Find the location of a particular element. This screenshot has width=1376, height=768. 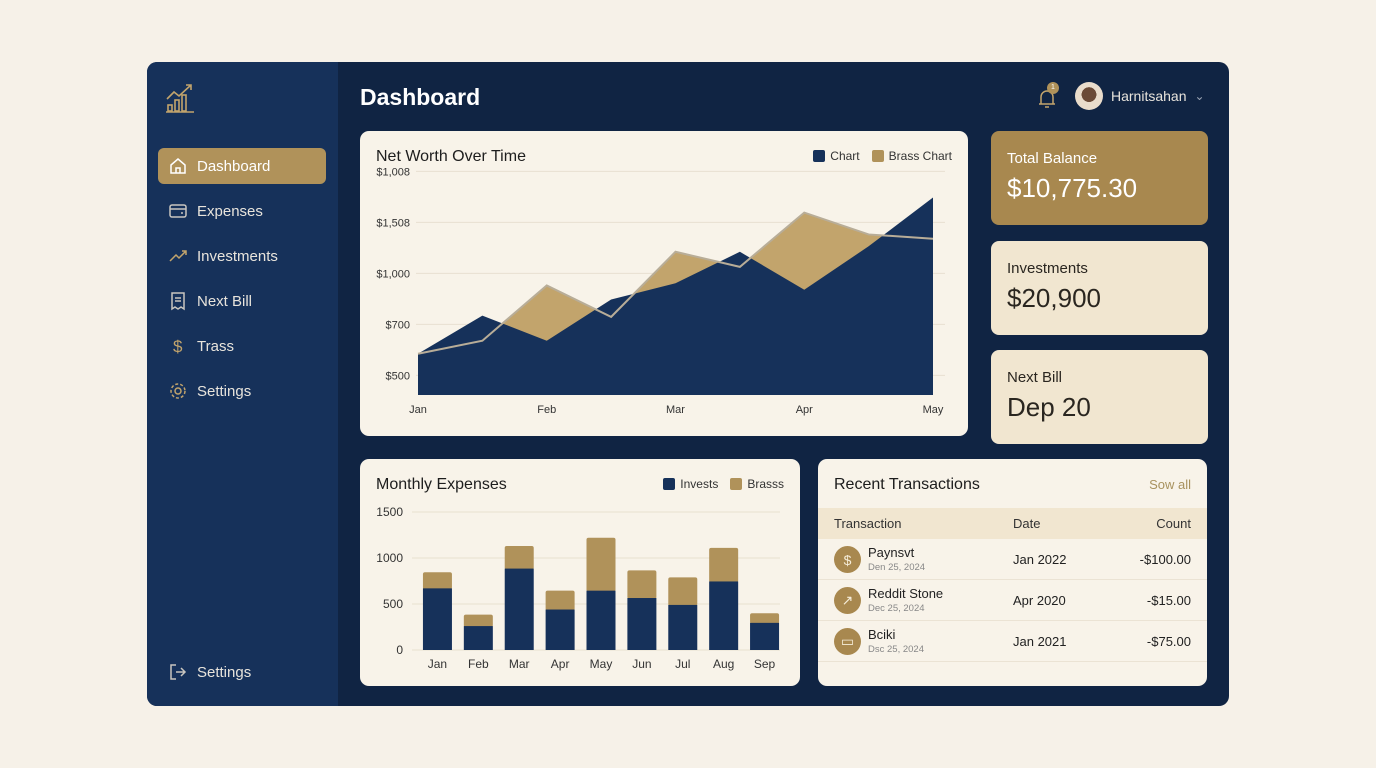

sidebar-item-label: Investments is located at coordinates (237, 256).